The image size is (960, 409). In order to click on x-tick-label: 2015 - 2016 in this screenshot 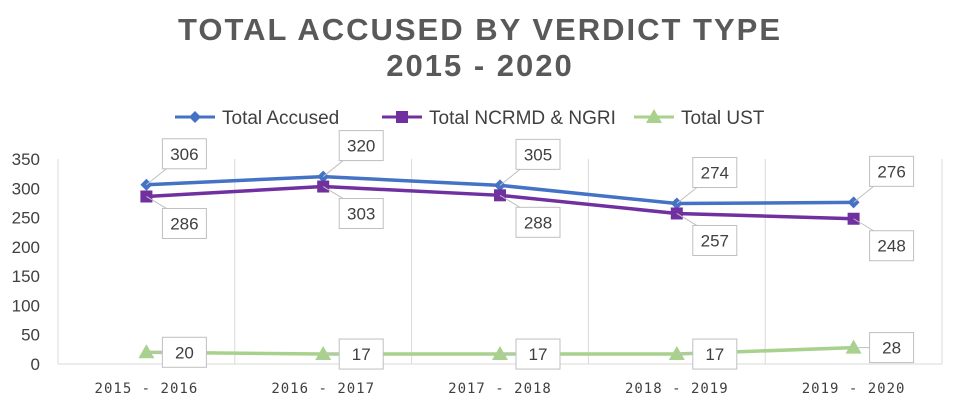, I will do `click(147, 389)`.